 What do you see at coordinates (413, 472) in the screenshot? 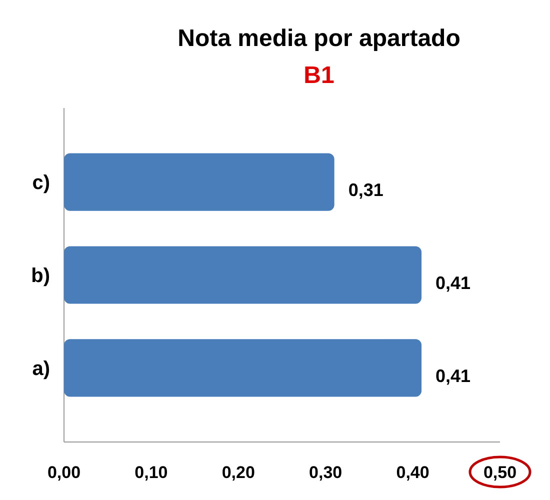
I see `x-tick-label: 0,40` at bounding box center [413, 472].